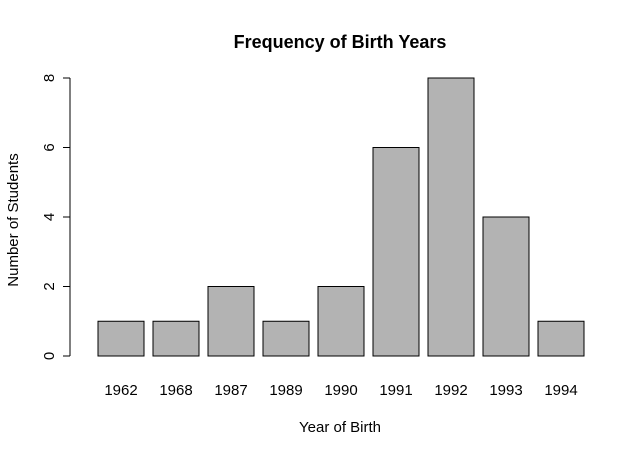 Image resolution: width=643 pixels, height=457 pixels. I want to click on y-tick-label-8: 8, so click(49, 78).